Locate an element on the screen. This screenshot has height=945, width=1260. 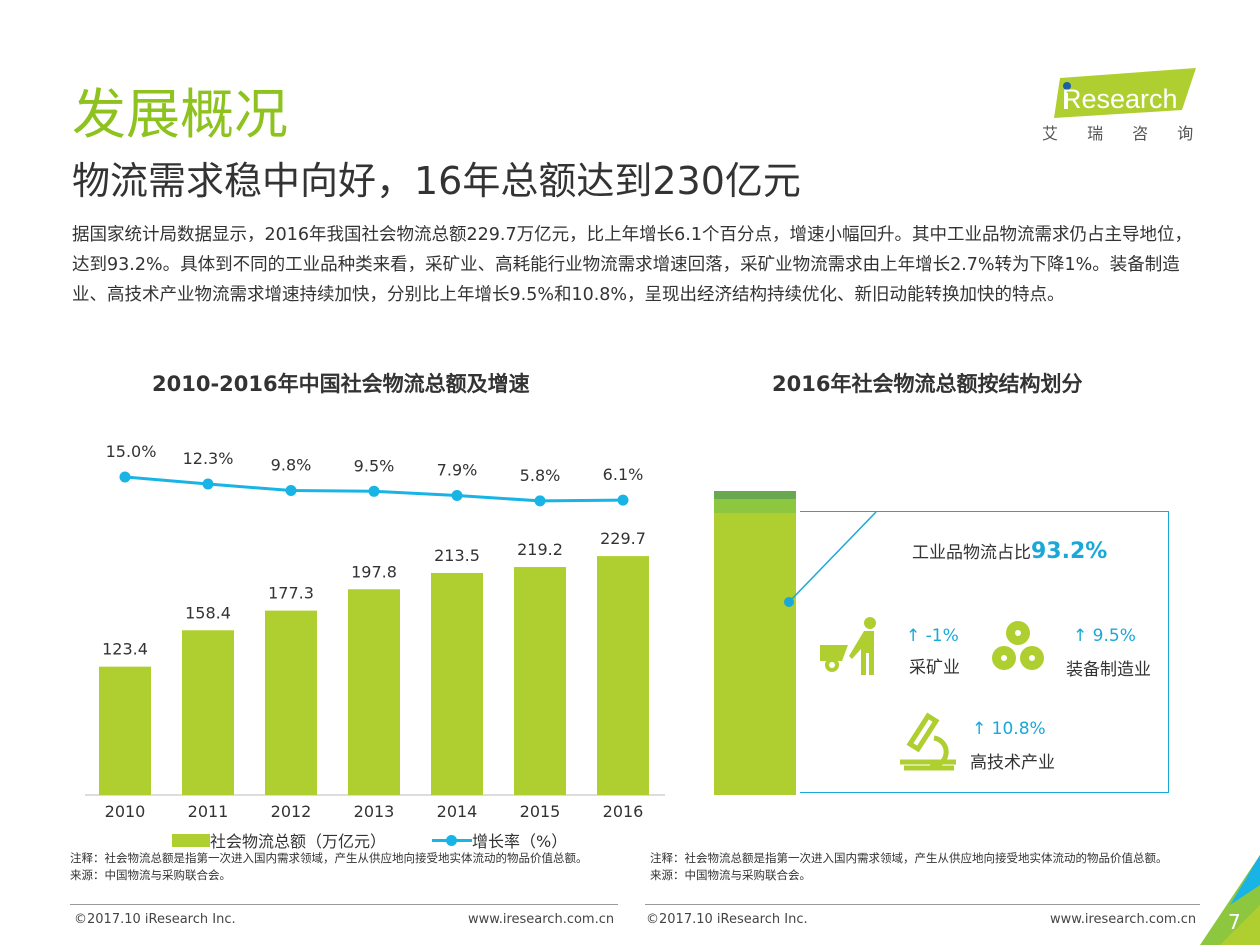
mining-label: 采矿业 is located at coordinates (934, 668).